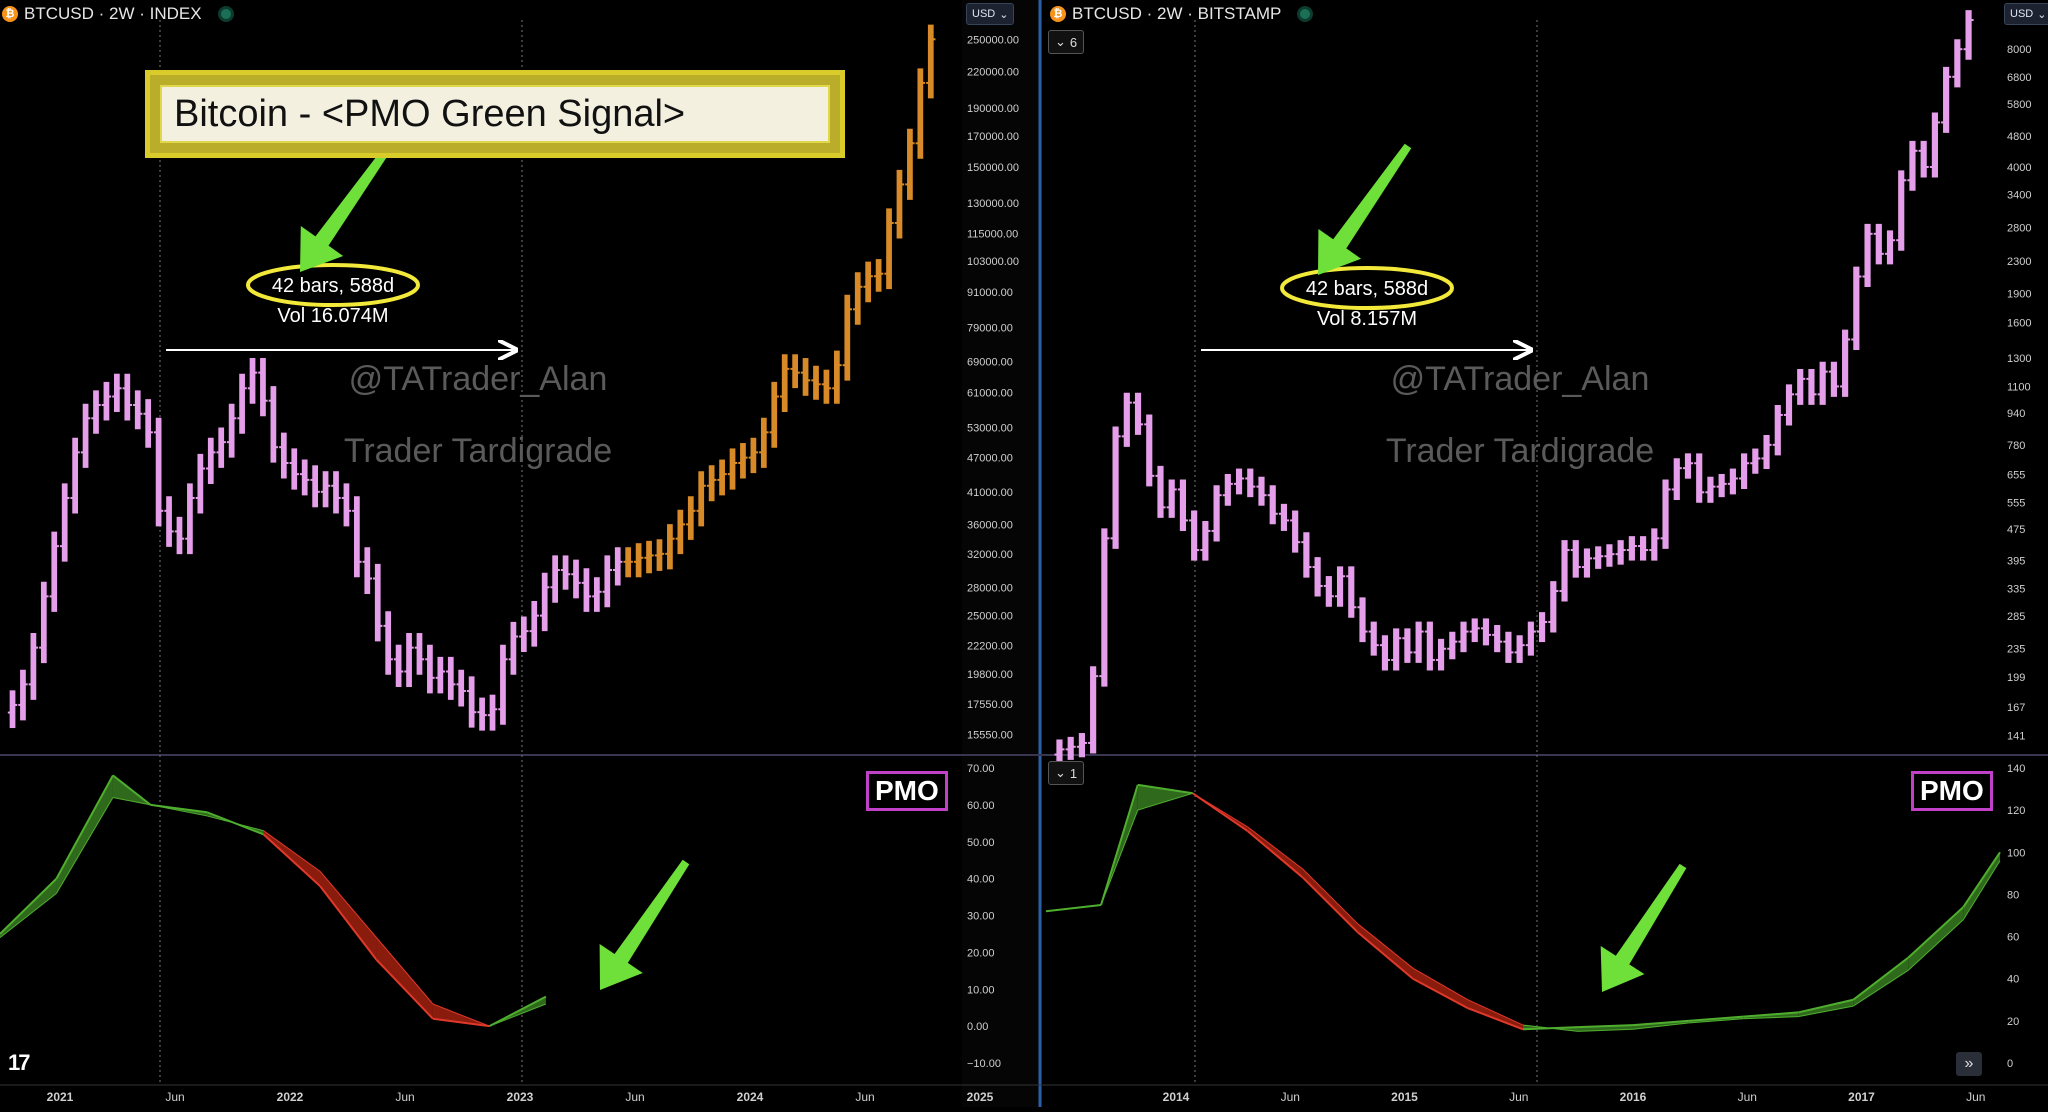  Describe the element at coordinates (1066, 42) in the screenshot. I see `price-pane-collapse-button: ⌄ 6` at that location.